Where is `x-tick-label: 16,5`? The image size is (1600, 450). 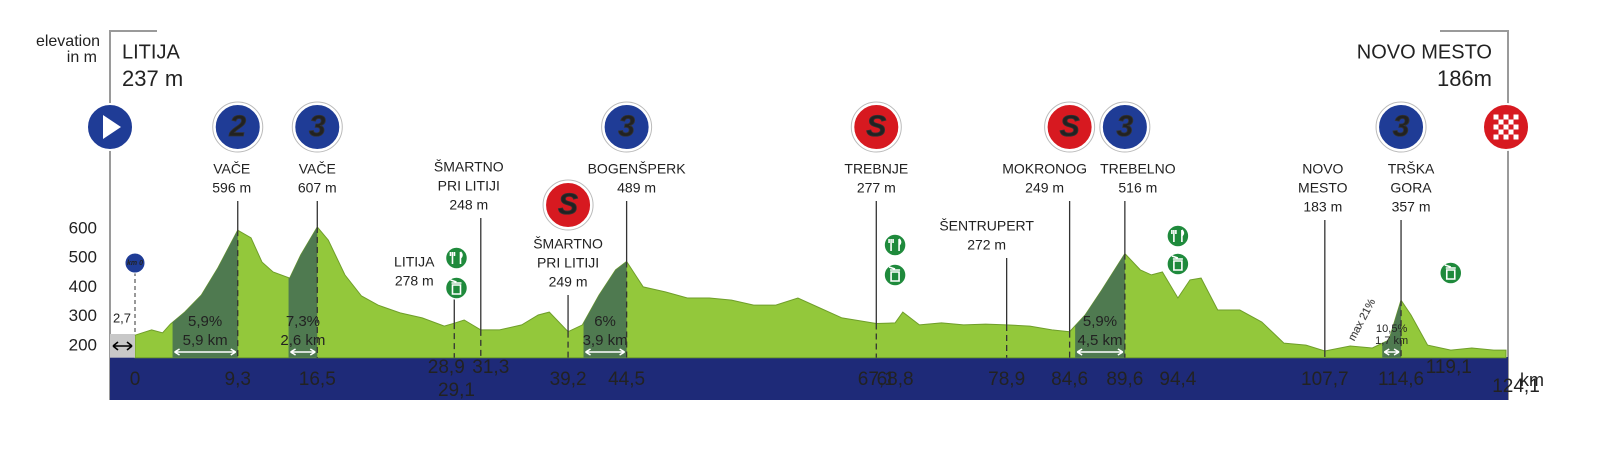
x-tick-label: 16,5 is located at coordinates (317, 379).